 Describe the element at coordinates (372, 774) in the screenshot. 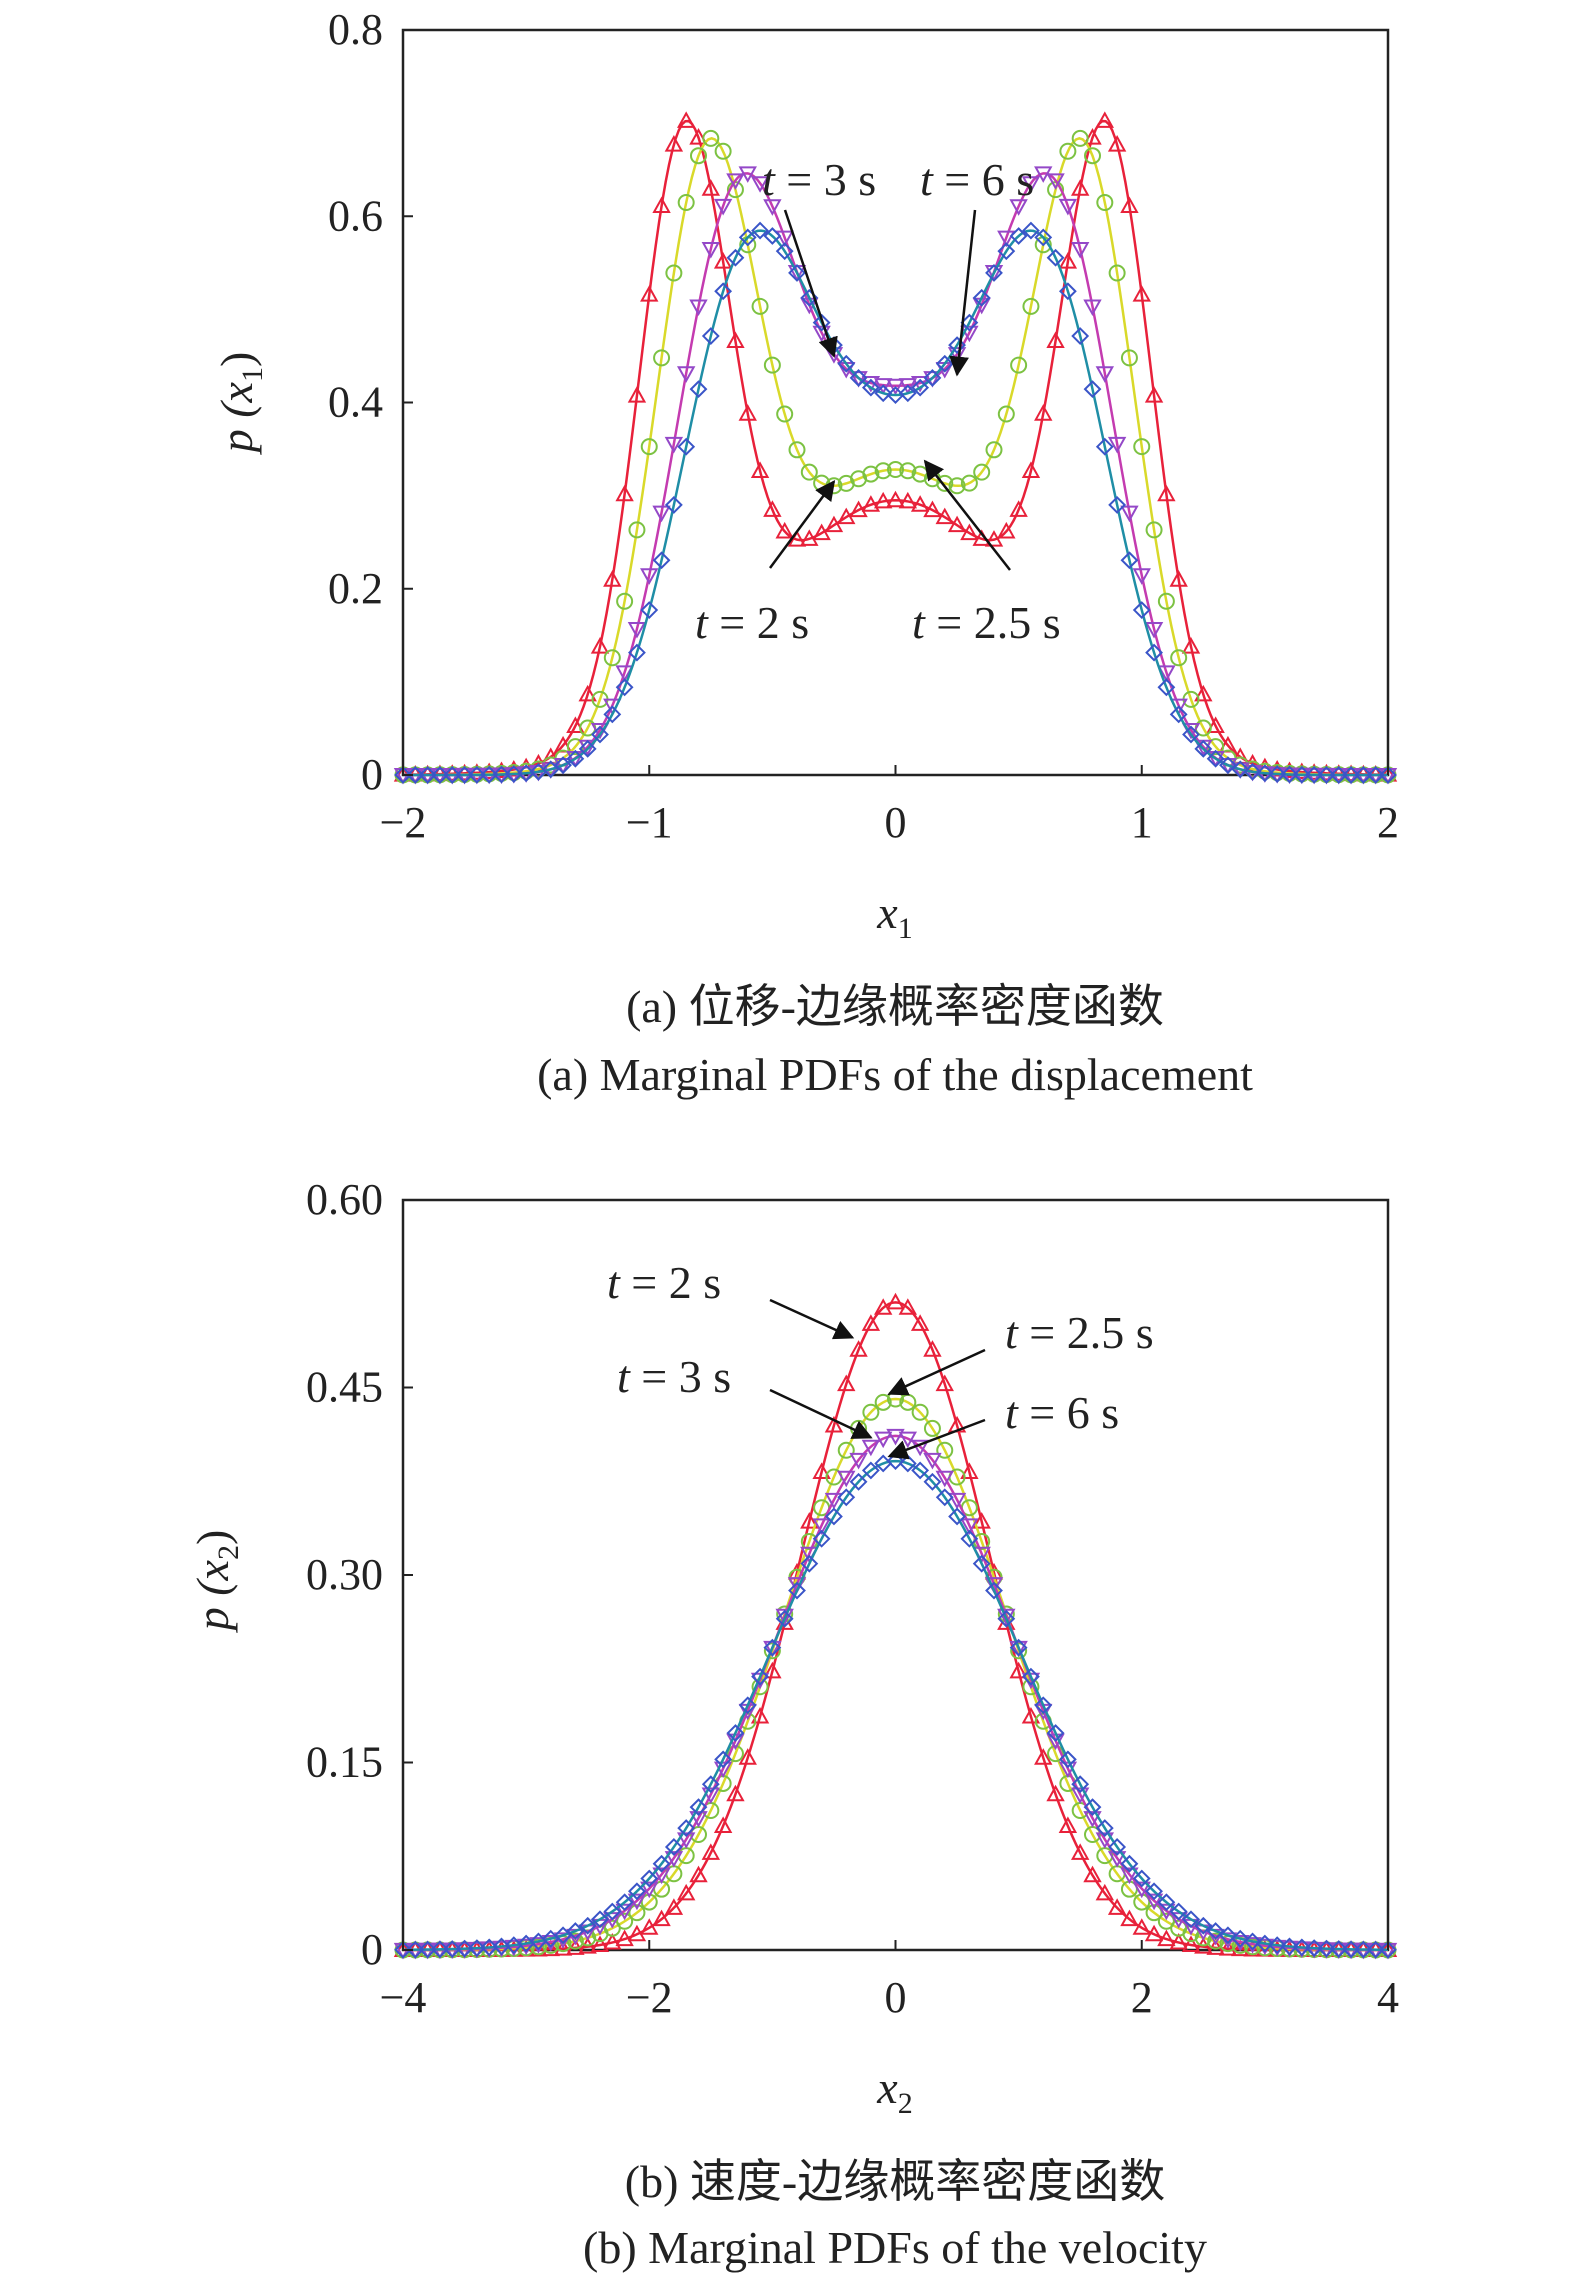

I see `y-tick-label: 0` at that location.